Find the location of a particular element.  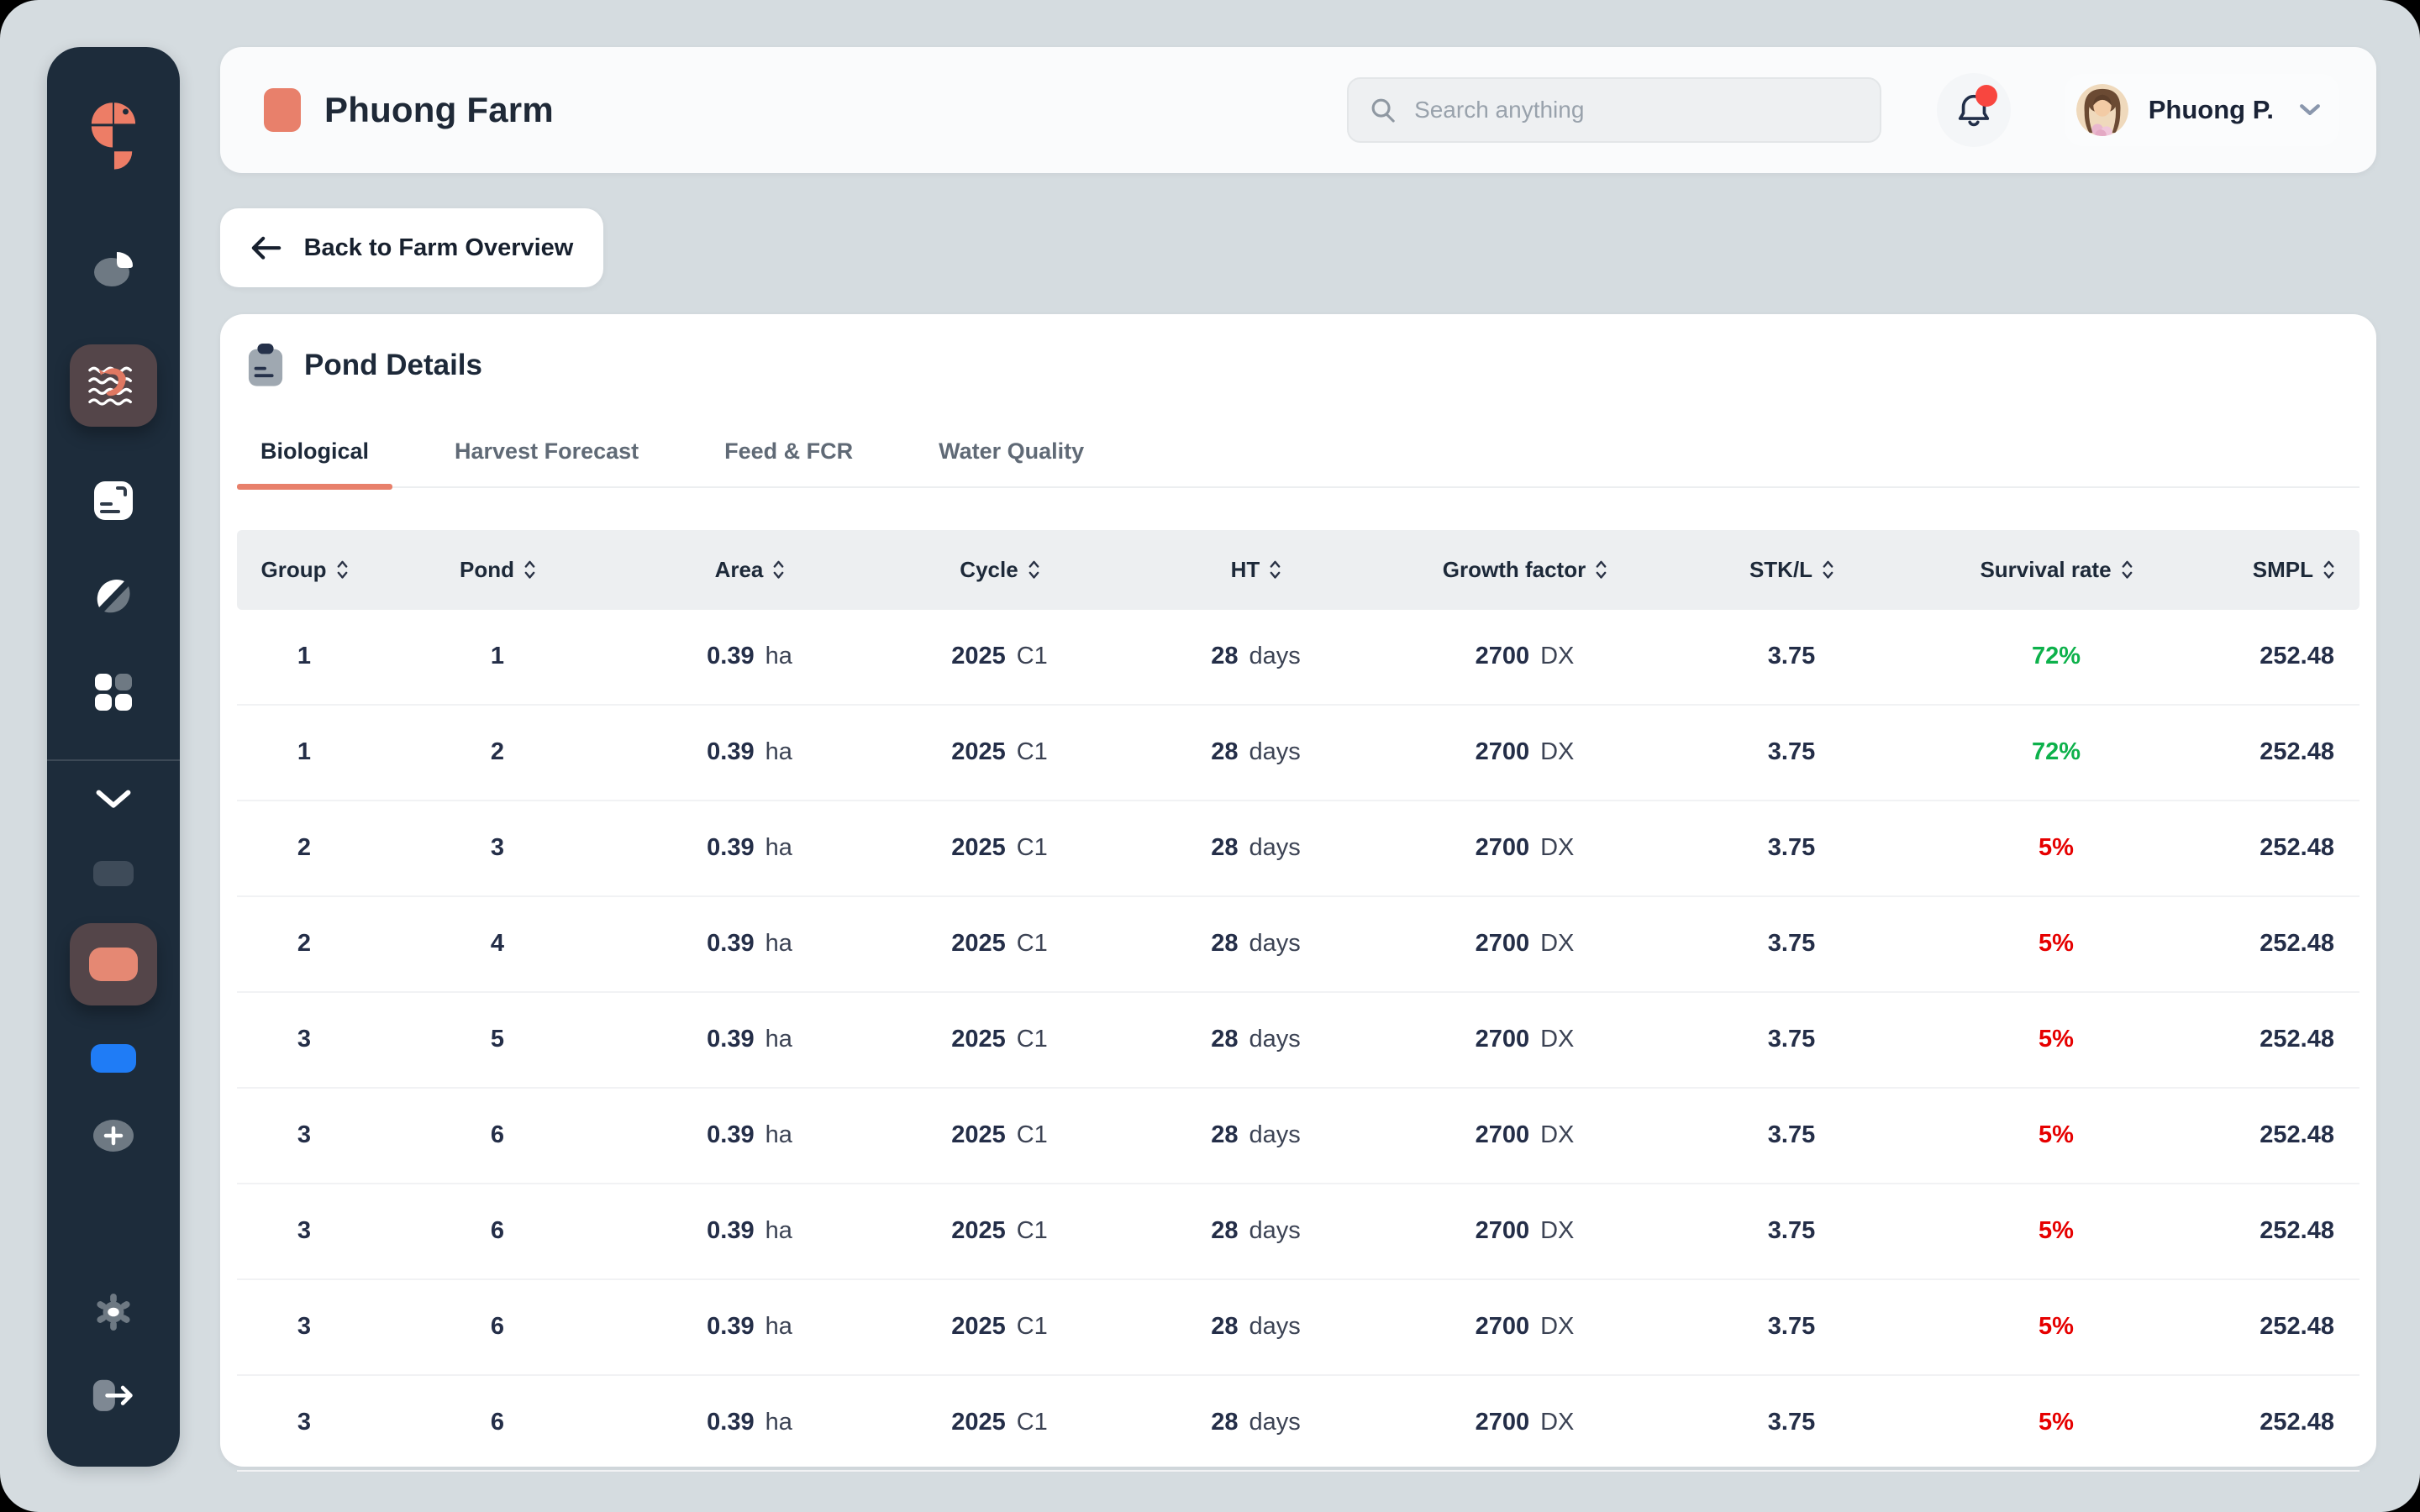

gray-pill-icon is located at coordinates (113, 874).